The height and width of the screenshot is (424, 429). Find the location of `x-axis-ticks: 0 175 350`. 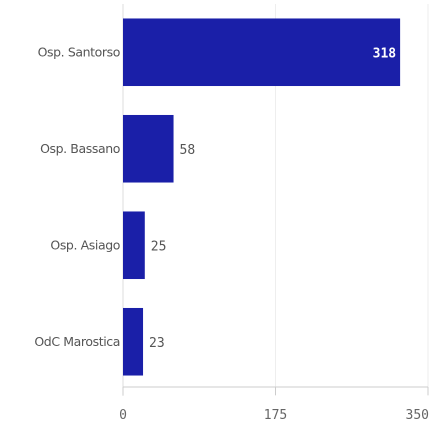

x-axis-ticks: 0 175 350 is located at coordinates (274, 405).